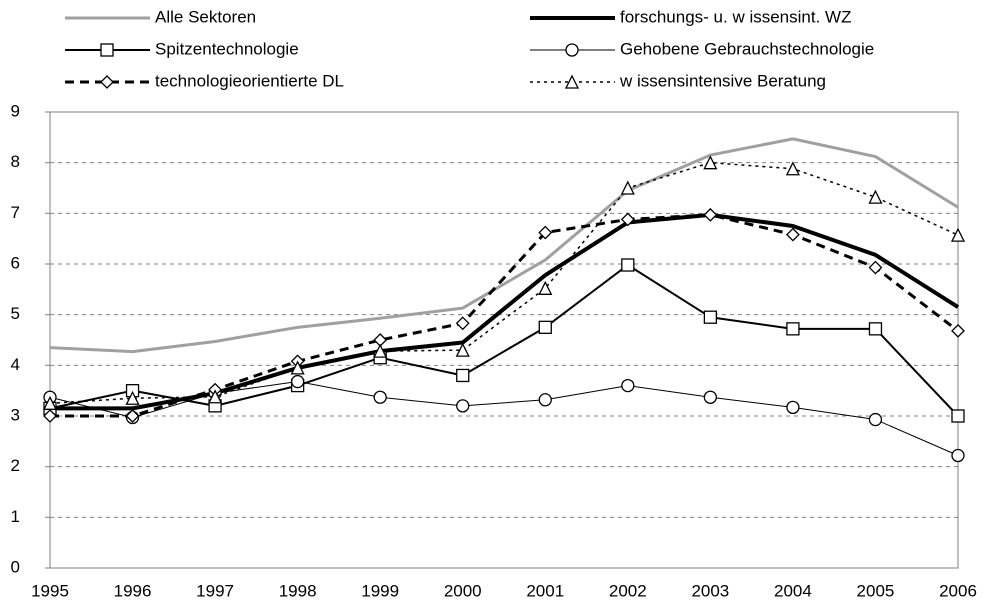 This screenshot has width=984, height=606. Describe the element at coordinates (249, 80) in the screenshot. I see `legend-label: technologieorientierte DL` at that location.